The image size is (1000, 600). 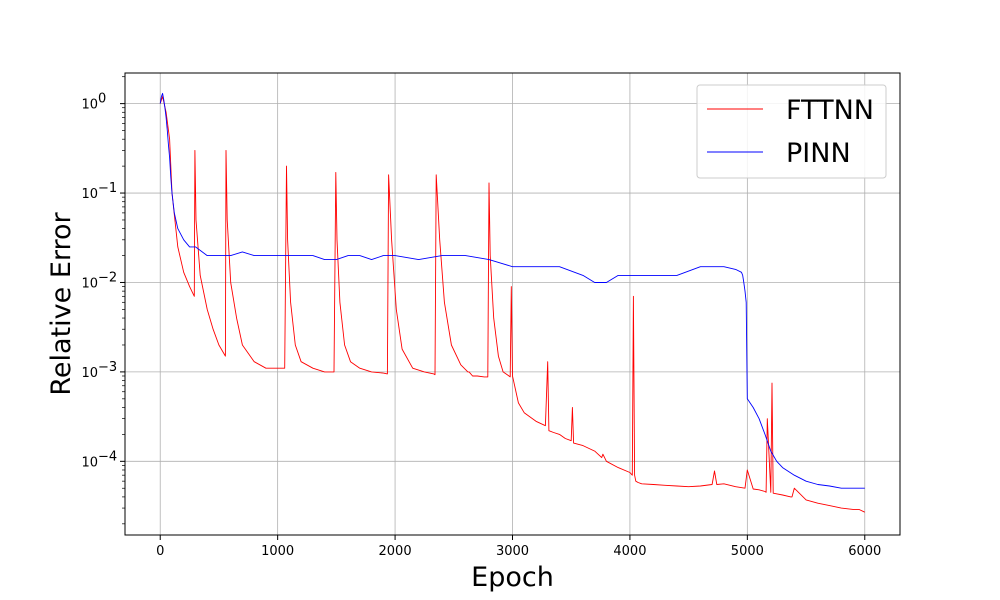 I want to click on x-tick-label: 3000, so click(x=512, y=551).